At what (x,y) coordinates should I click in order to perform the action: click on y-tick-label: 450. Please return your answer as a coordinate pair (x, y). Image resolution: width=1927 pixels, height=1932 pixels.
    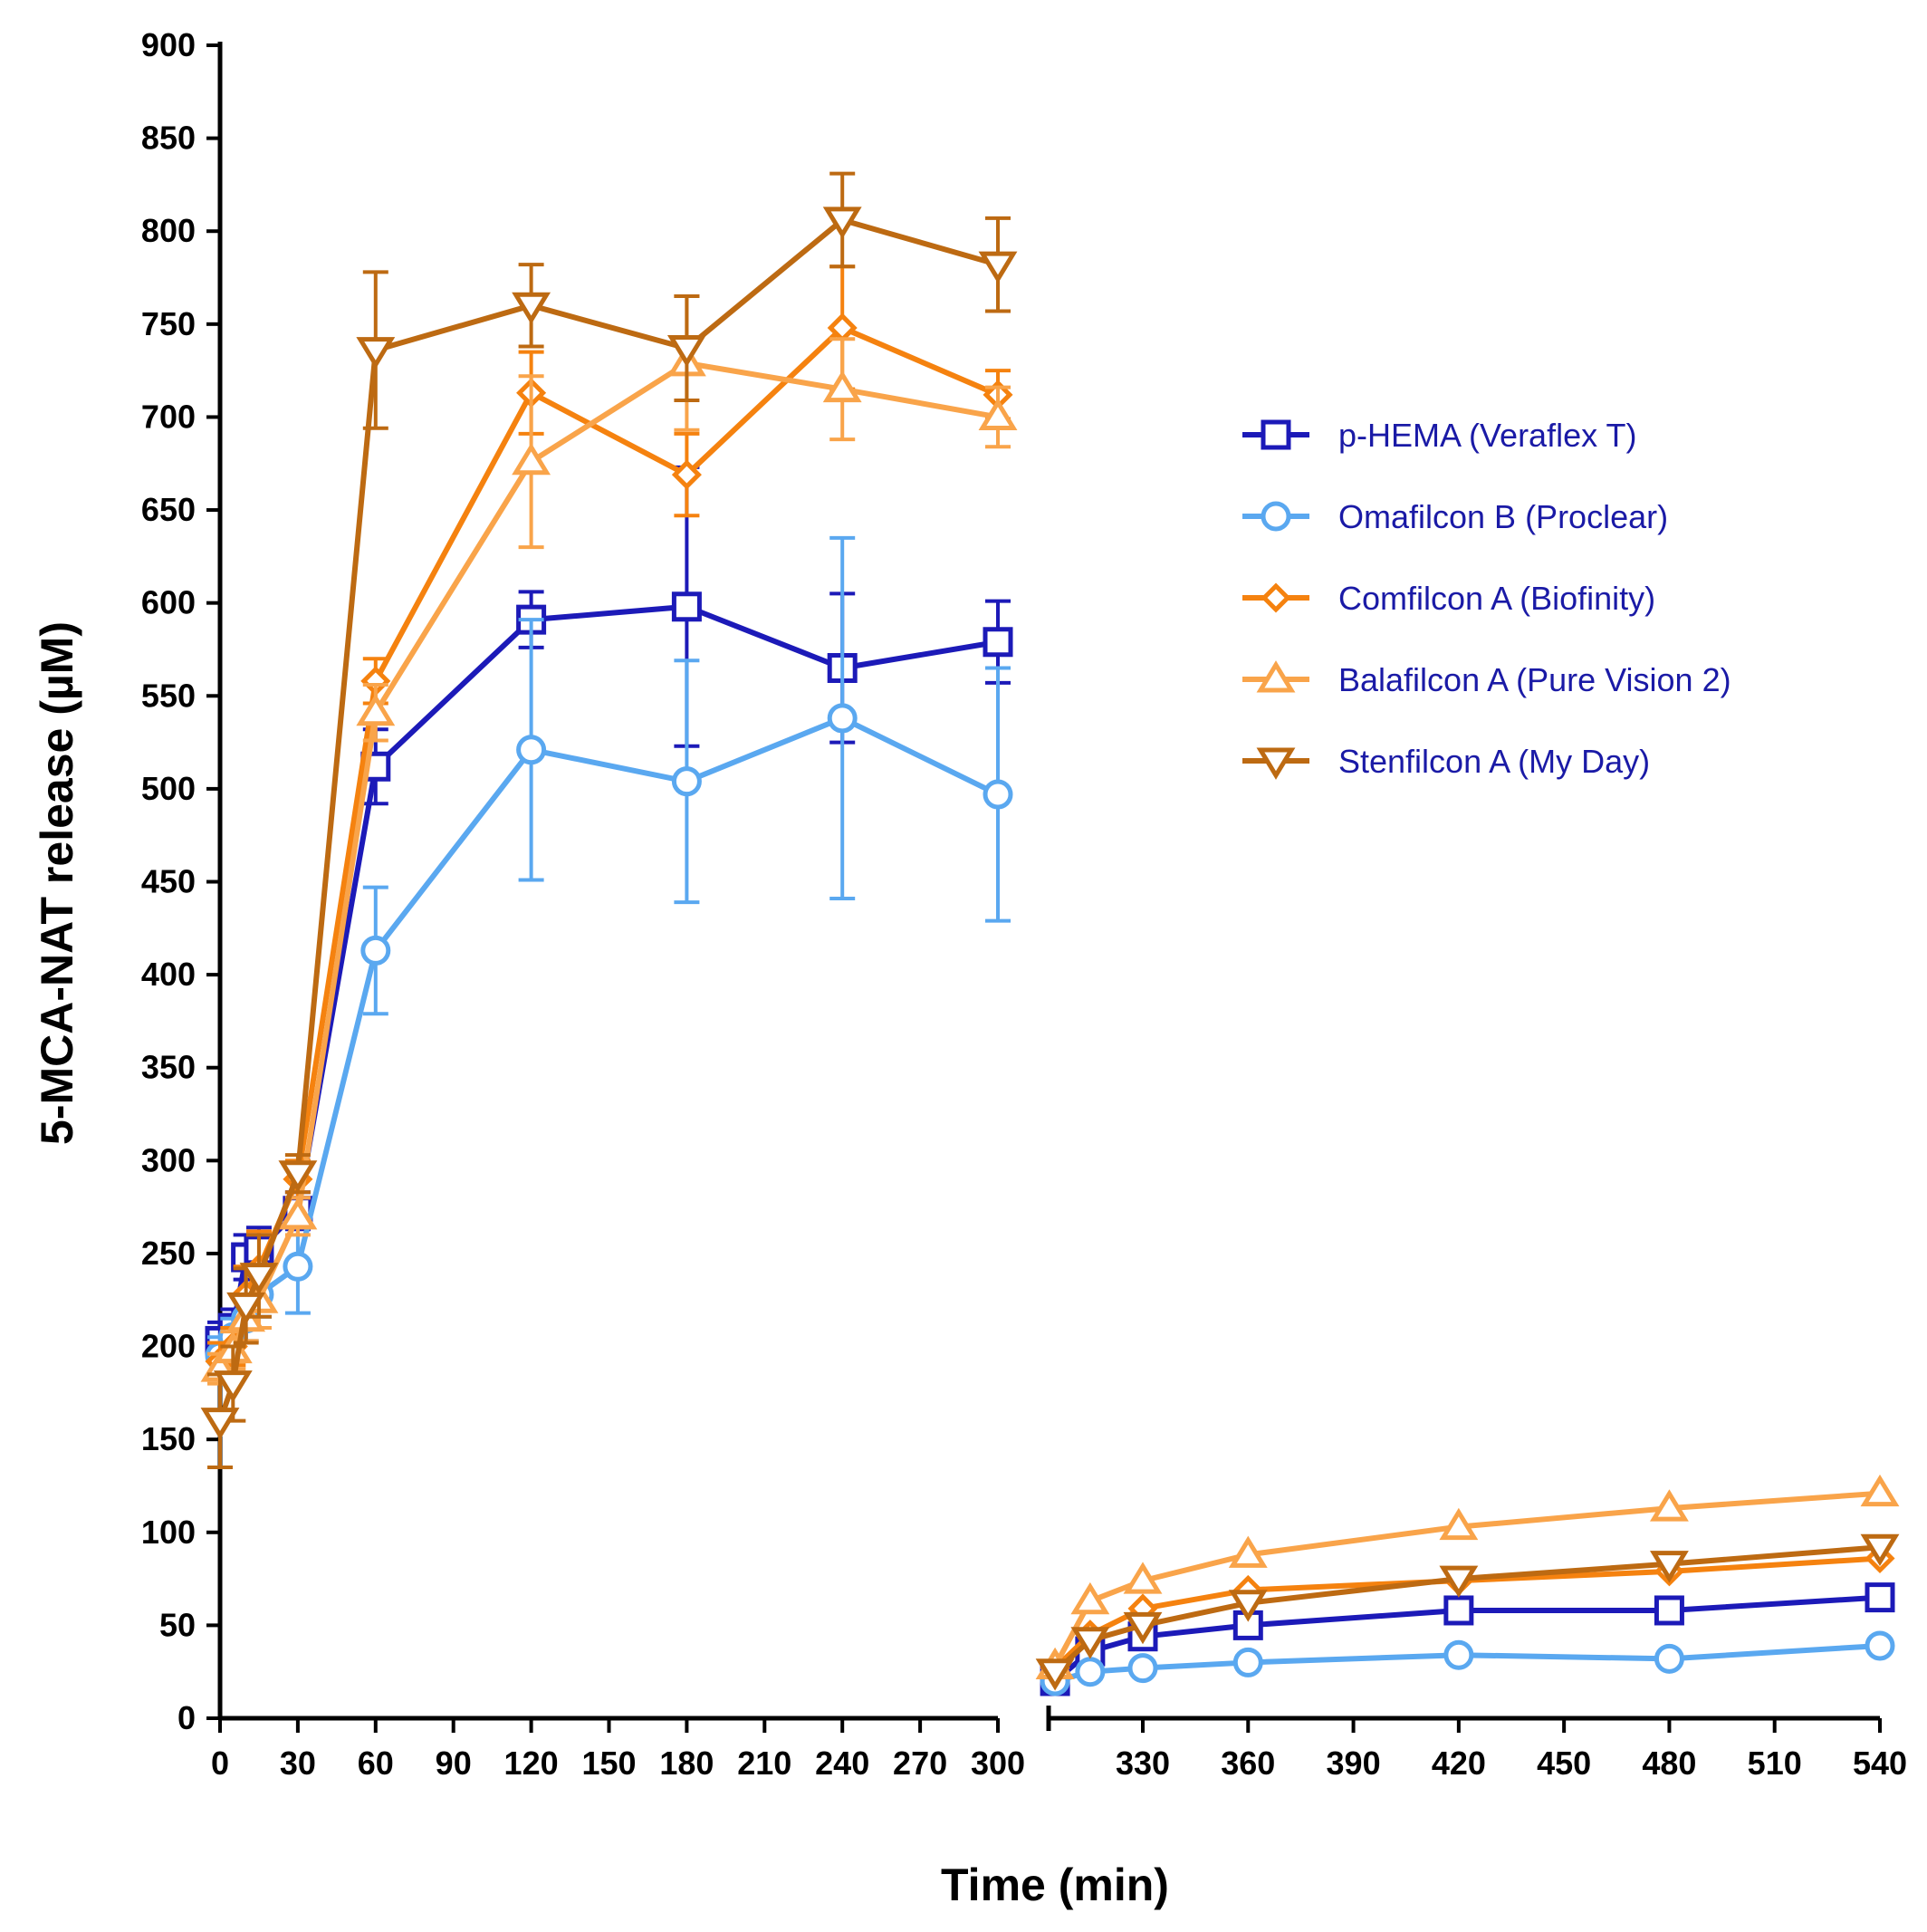
    Looking at the image, I should click on (168, 881).